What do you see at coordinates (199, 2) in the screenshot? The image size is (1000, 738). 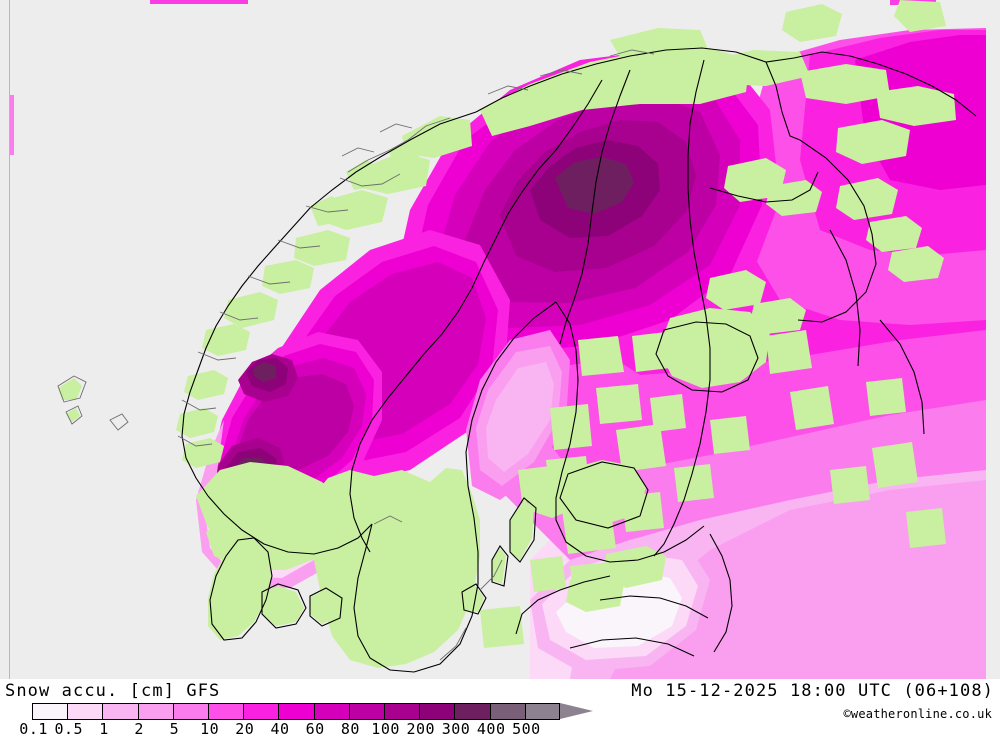 I see `top-strip-a` at bounding box center [199, 2].